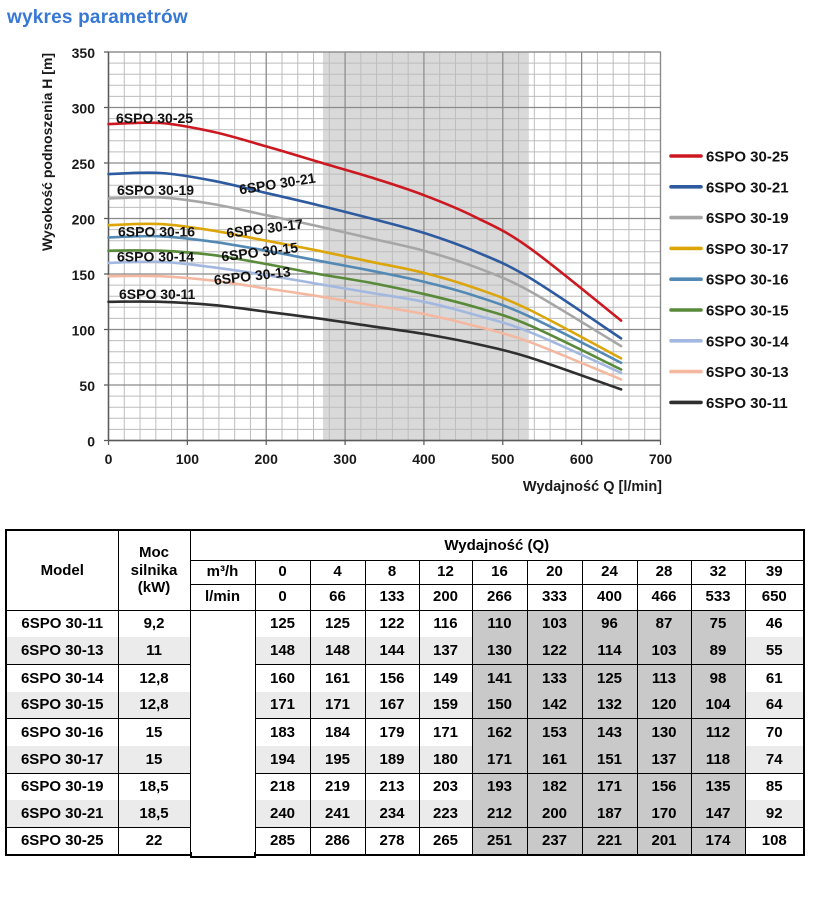 This screenshot has width=829, height=911. What do you see at coordinates (592, 487) in the screenshot?
I see `svg-text: Wydajność Q [l/min]` at bounding box center [592, 487].